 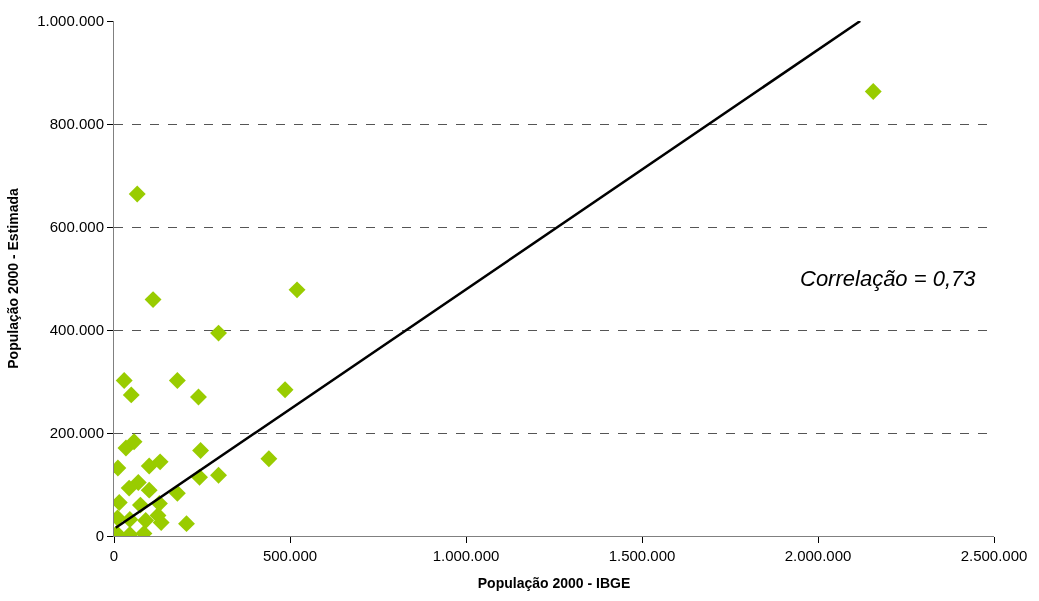 What do you see at coordinates (642, 555) in the screenshot?
I see `x-tick-label: 1.500.000` at bounding box center [642, 555].